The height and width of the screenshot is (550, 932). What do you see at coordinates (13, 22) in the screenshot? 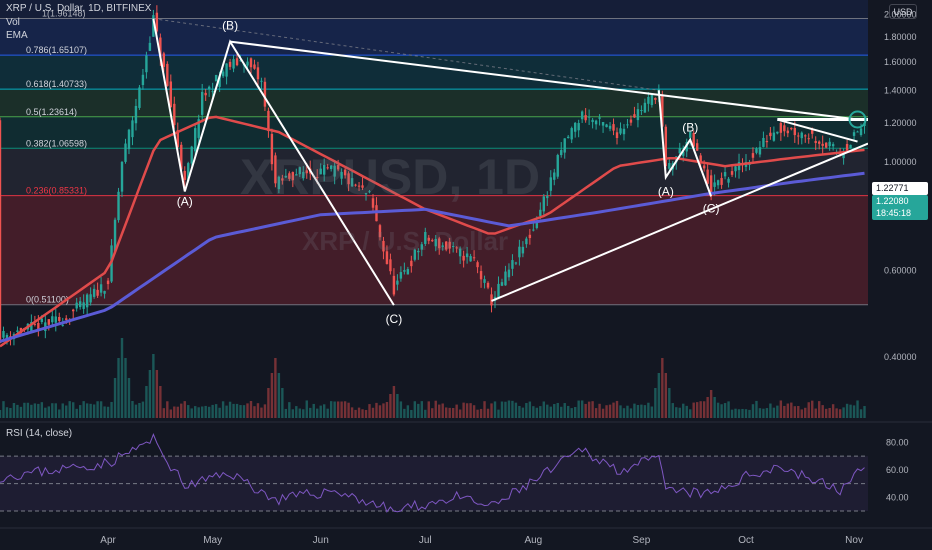
I see `volume-indicator-label: Vol` at bounding box center [13, 22].